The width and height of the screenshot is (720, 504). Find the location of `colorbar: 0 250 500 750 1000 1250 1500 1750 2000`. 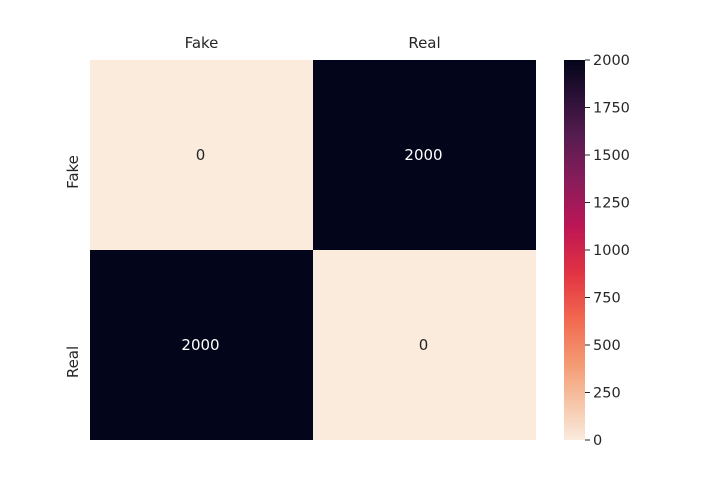

colorbar: 0 250 500 750 1000 1250 1500 1750 2000 is located at coordinates (597, 251).